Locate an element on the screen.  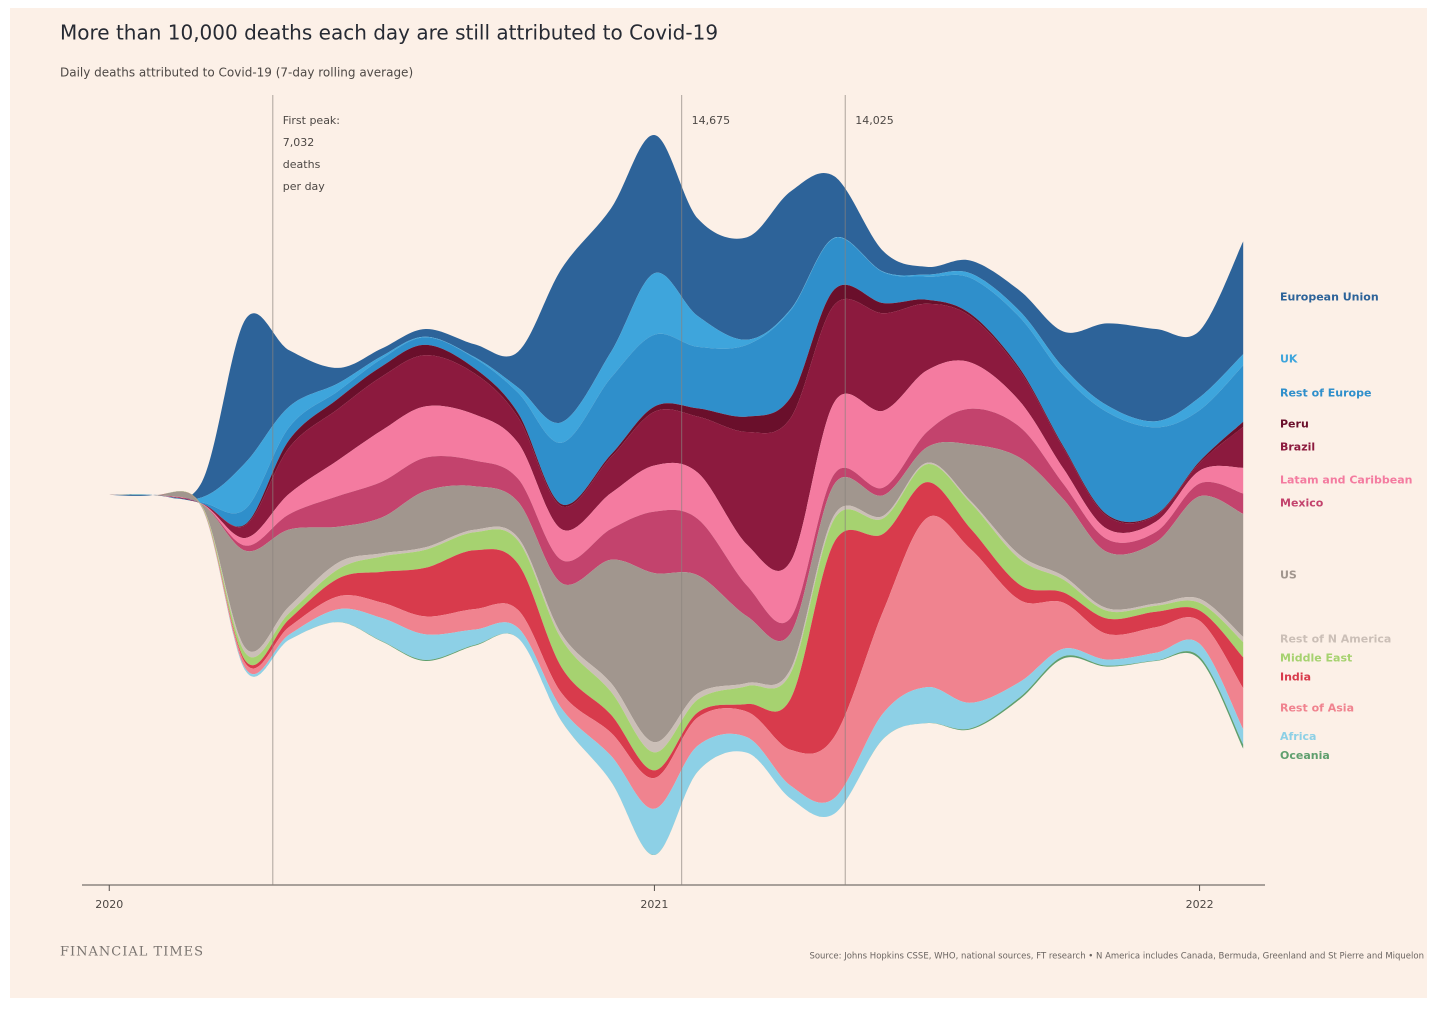
legend-label: Rest of N America is located at coordinates (1335, 638).